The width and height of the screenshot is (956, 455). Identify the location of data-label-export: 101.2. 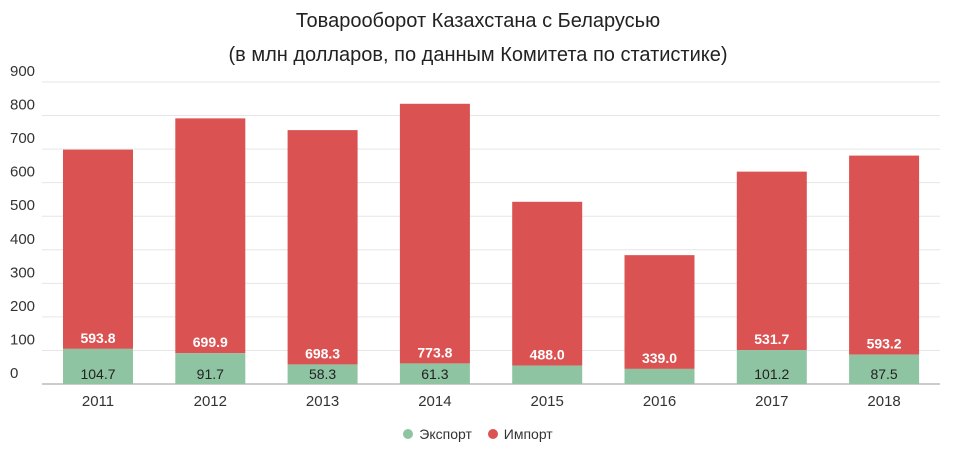
(771, 374).